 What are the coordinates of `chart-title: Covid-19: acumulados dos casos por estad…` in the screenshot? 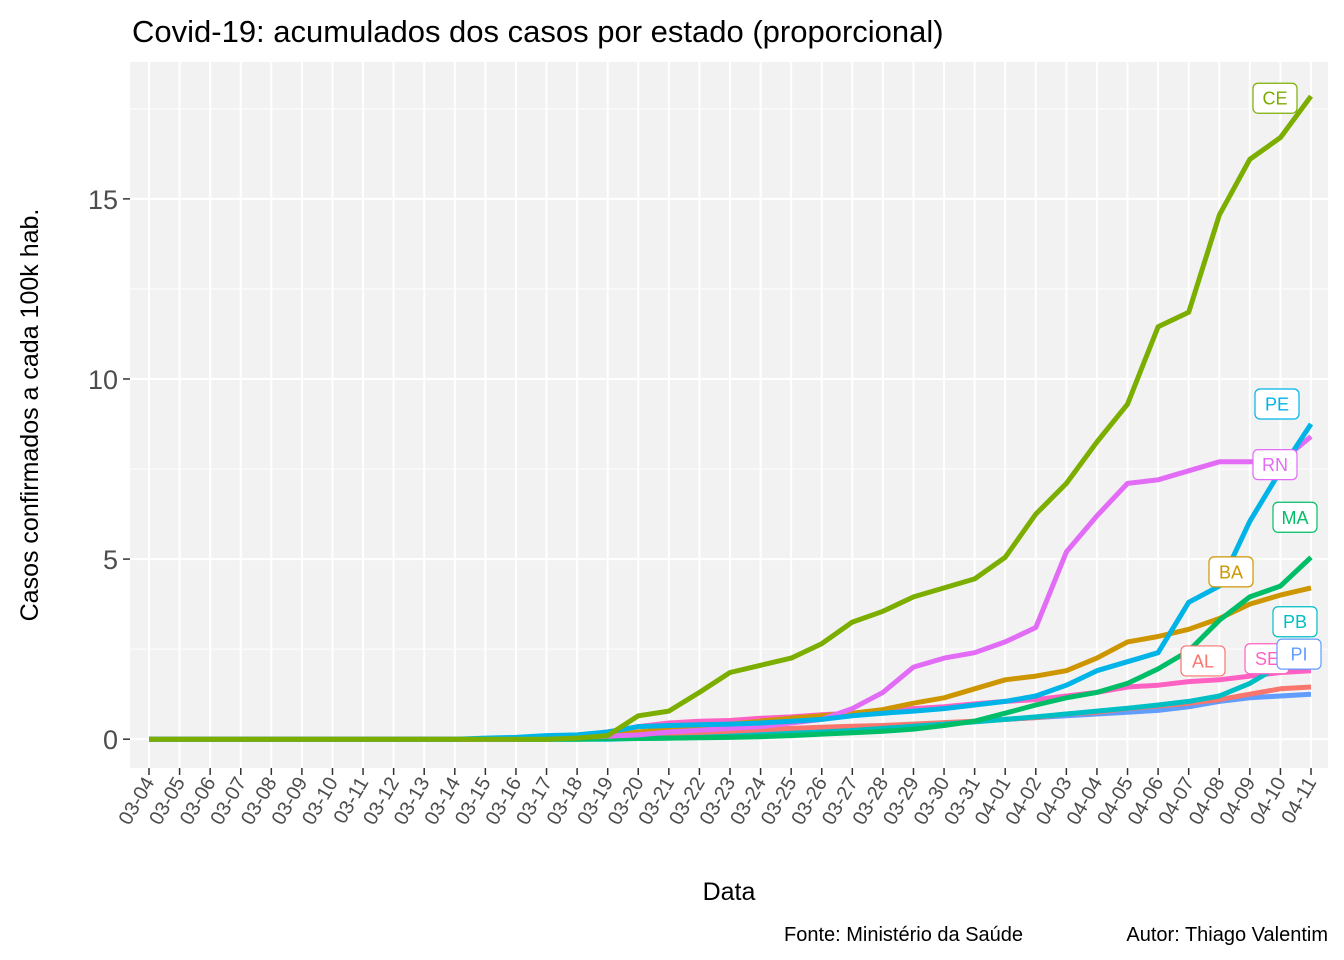 It's located at (538, 31).